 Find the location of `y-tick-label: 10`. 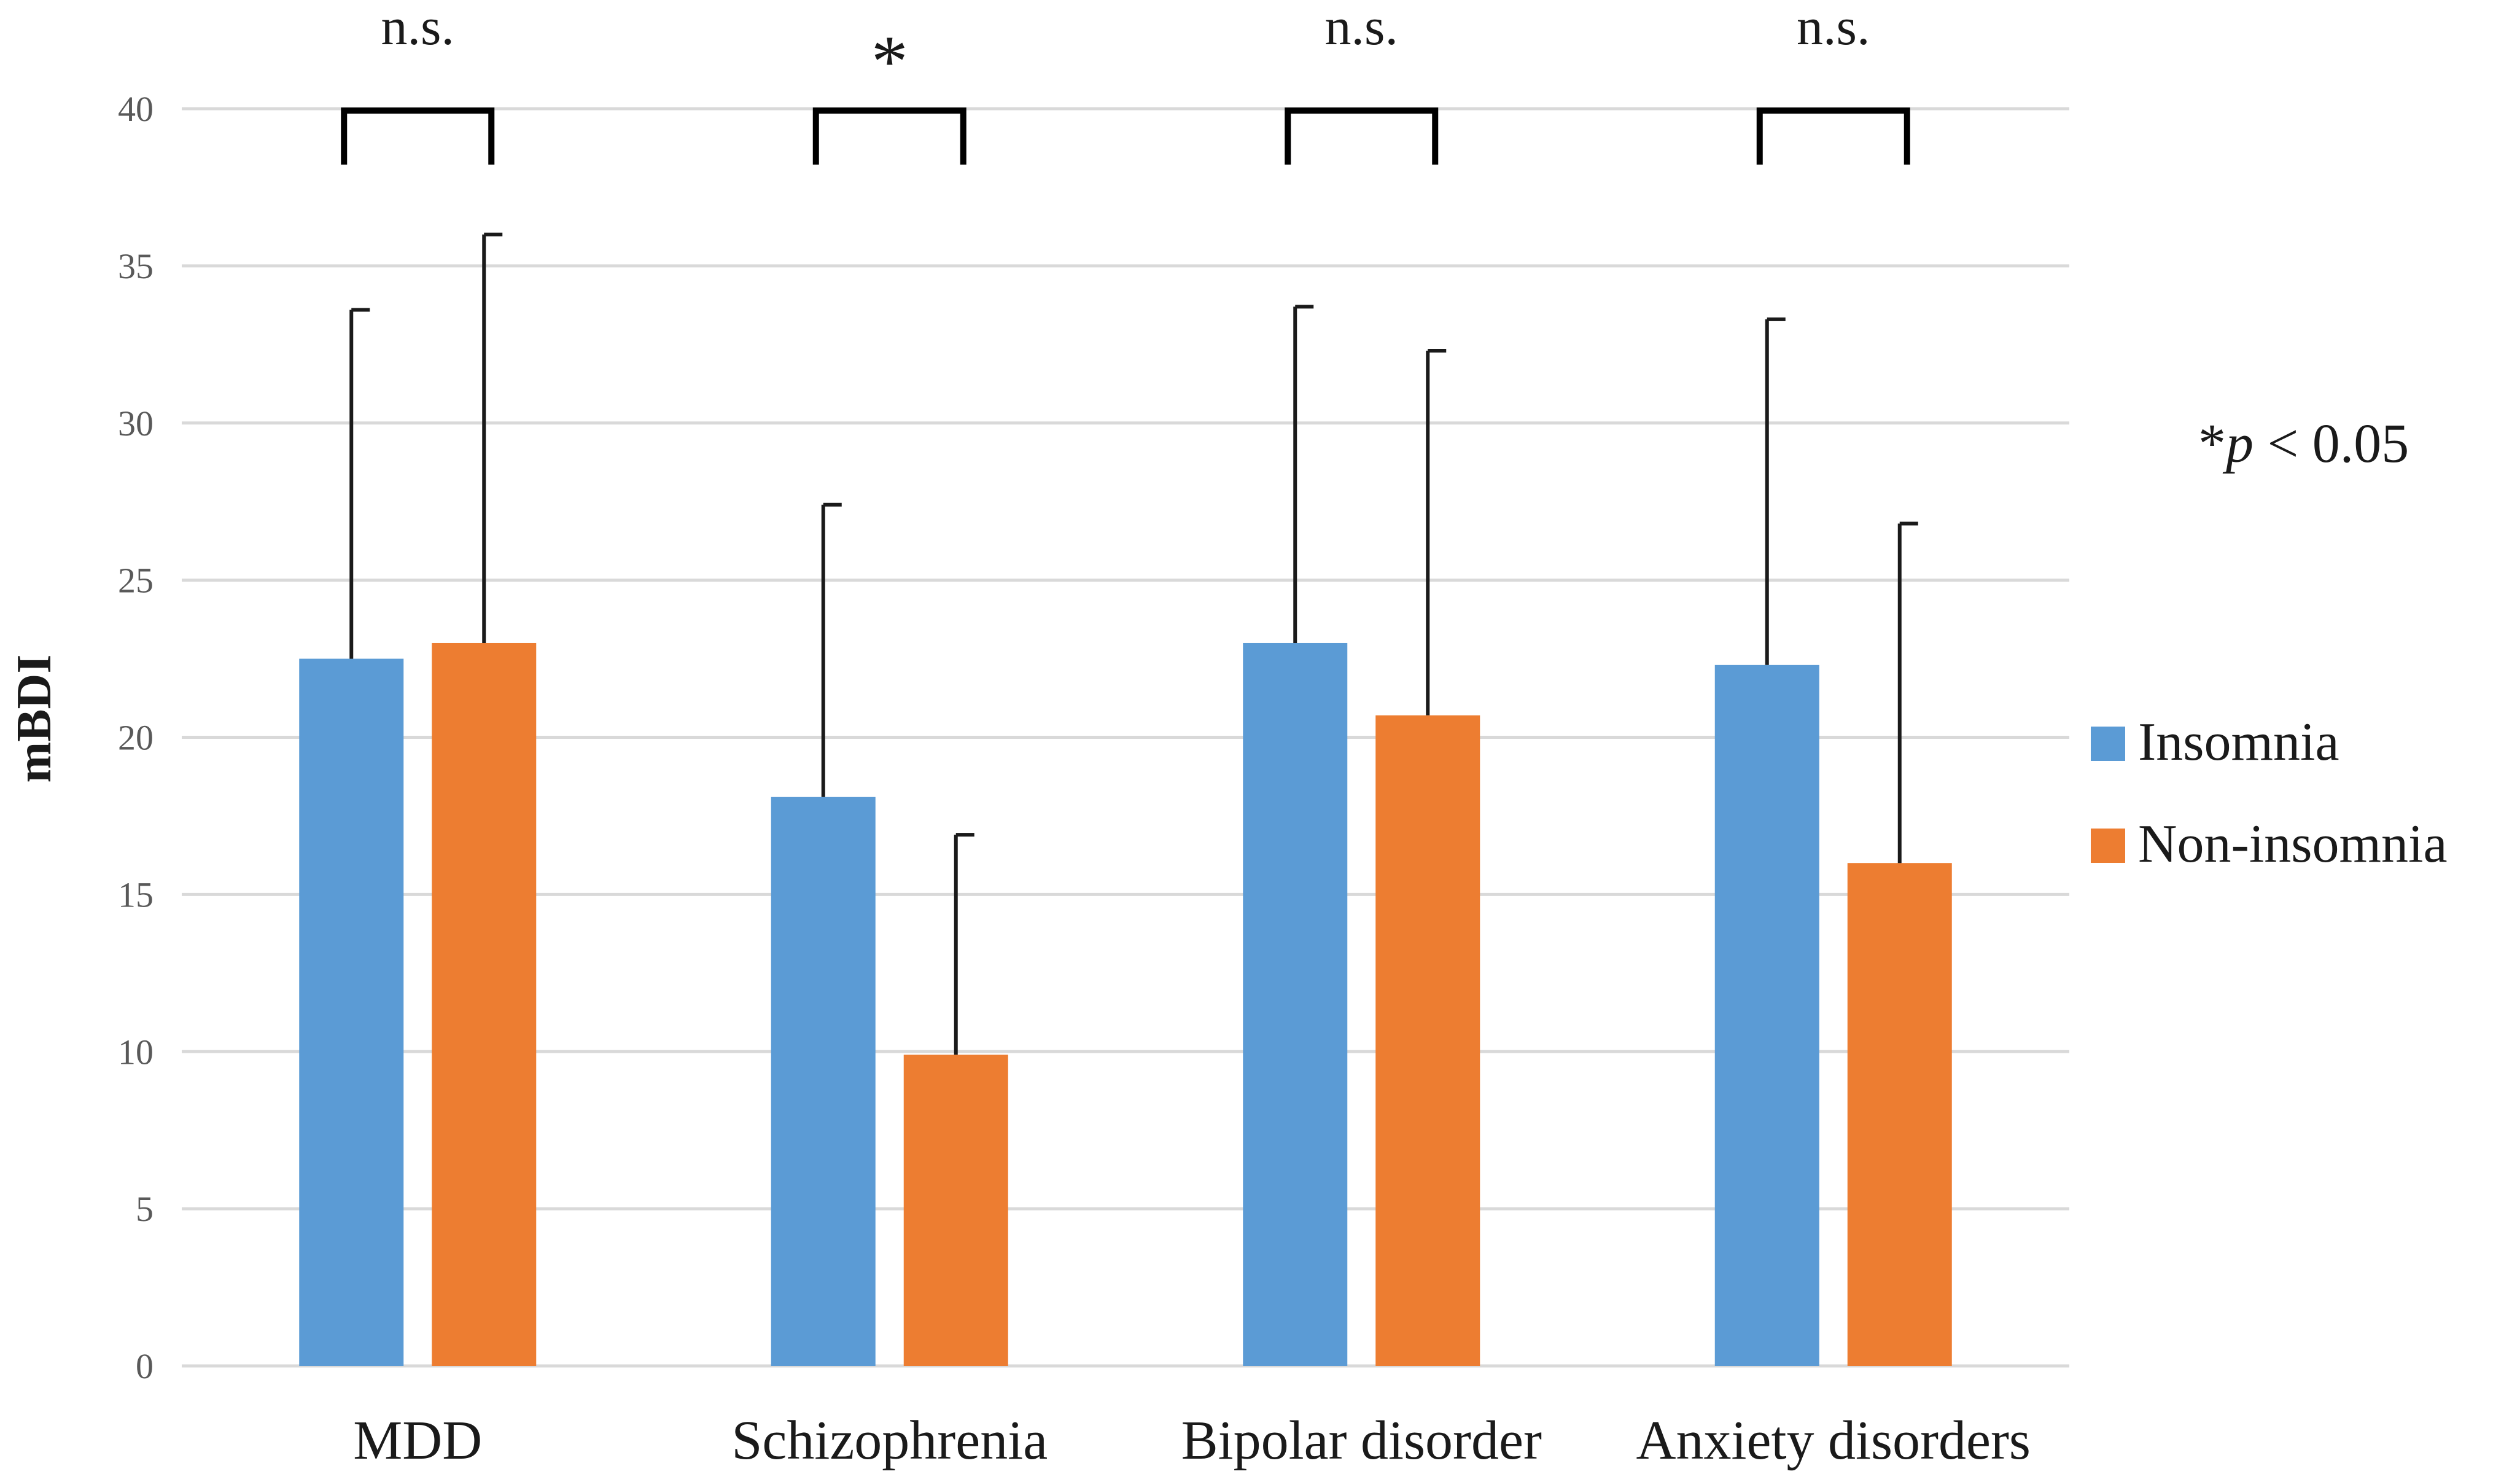

y-tick-label: 10 is located at coordinates (136, 1052).